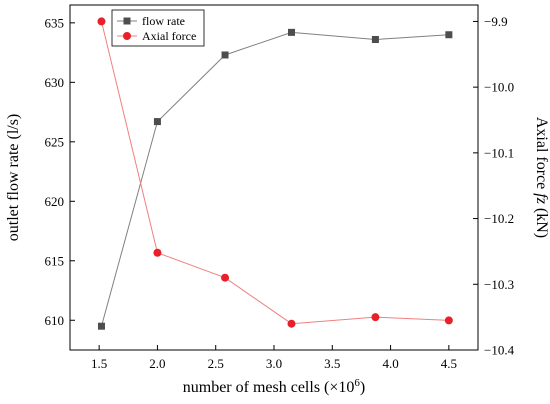 The height and width of the screenshot is (404, 550). Describe the element at coordinates (99, 363) in the screenshot. I see `x-tick-label: 1.5` at that location.